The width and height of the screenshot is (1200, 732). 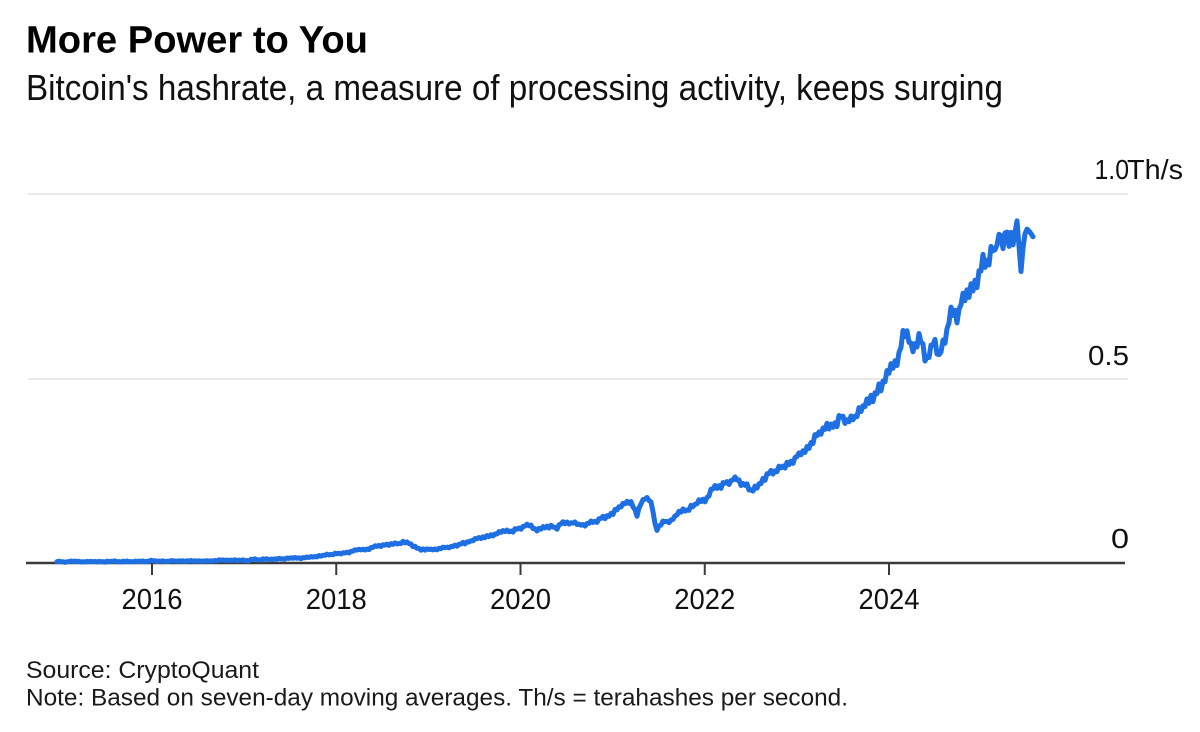 What do you see at coordinates (336, 600) in the screenshot?
I see `svg-text: 2018` at bounding box center [336, 600].